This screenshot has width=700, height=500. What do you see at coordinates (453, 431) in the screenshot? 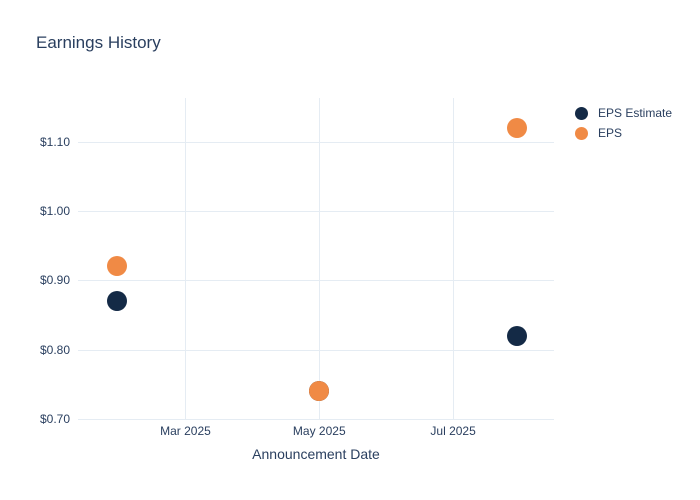
I see `x-tick-label: Jul 2025` at bounding box center [453, 431].